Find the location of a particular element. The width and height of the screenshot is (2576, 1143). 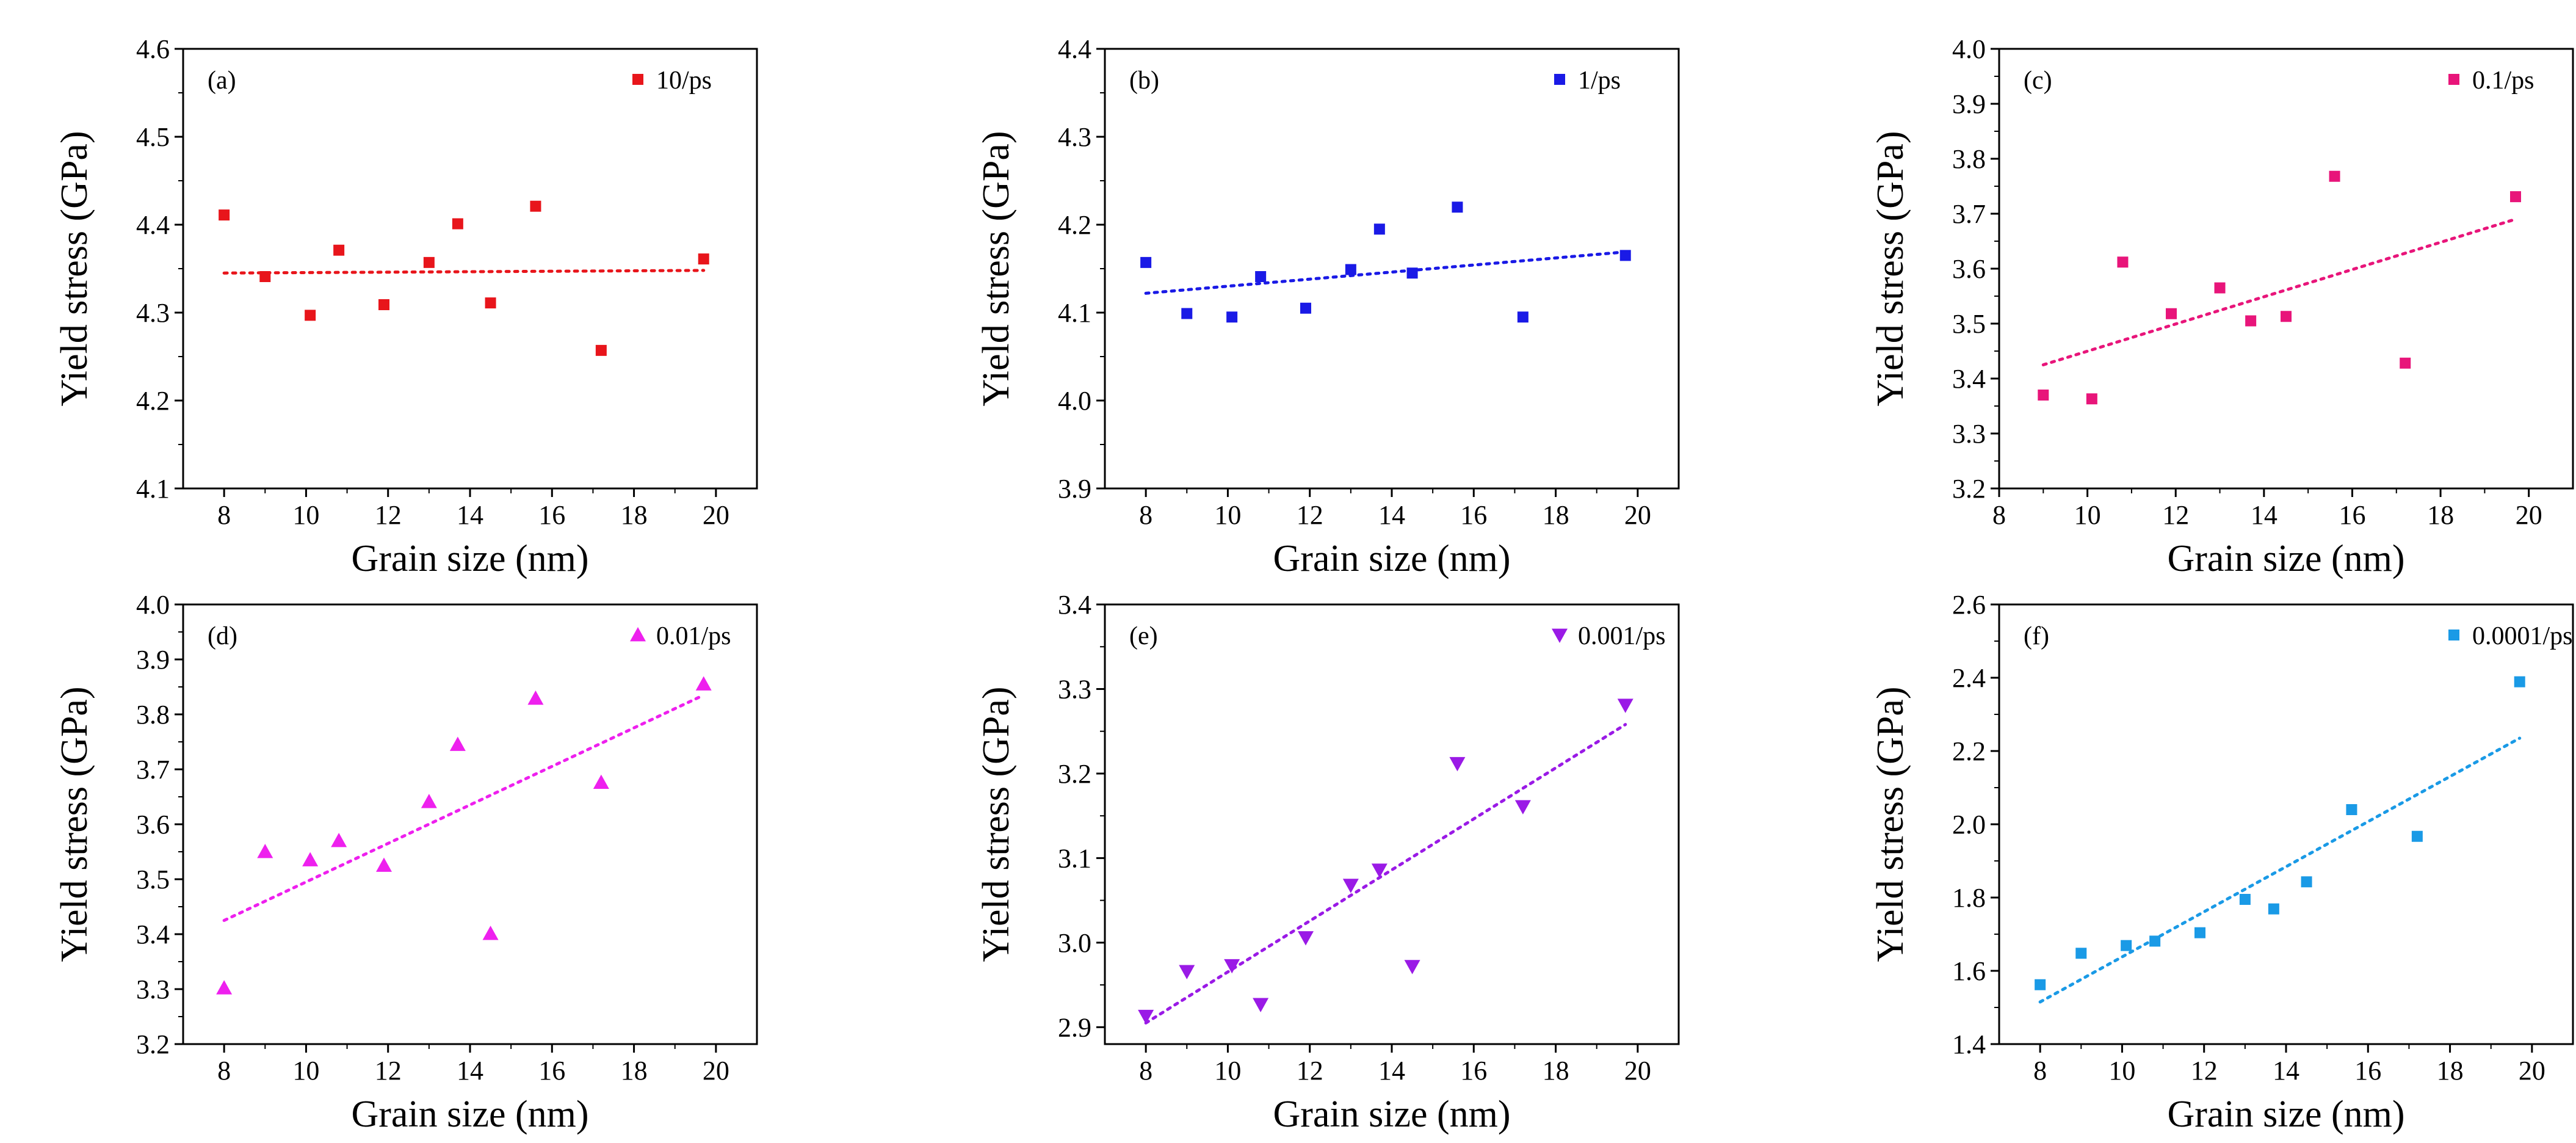

y-tick-label: 3.9 is located at coordinates (1074, 489).